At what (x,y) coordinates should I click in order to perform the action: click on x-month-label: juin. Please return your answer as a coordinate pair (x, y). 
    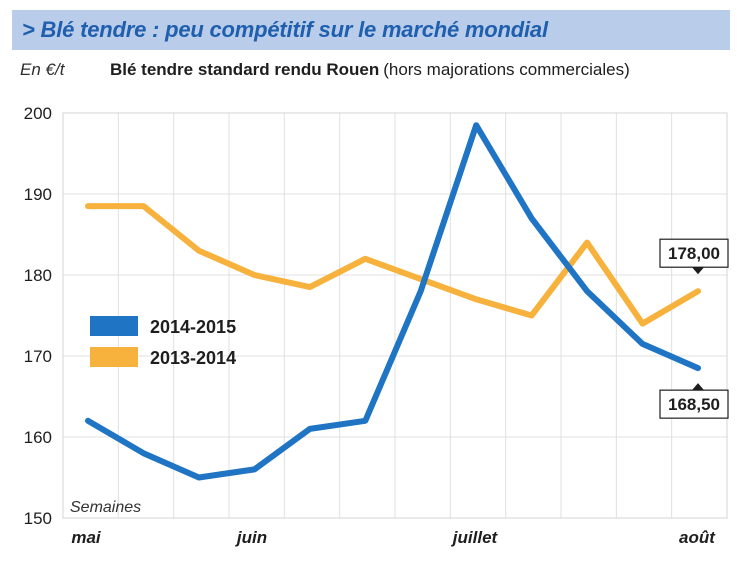
    Looking at the image, I should click on (251, 537).